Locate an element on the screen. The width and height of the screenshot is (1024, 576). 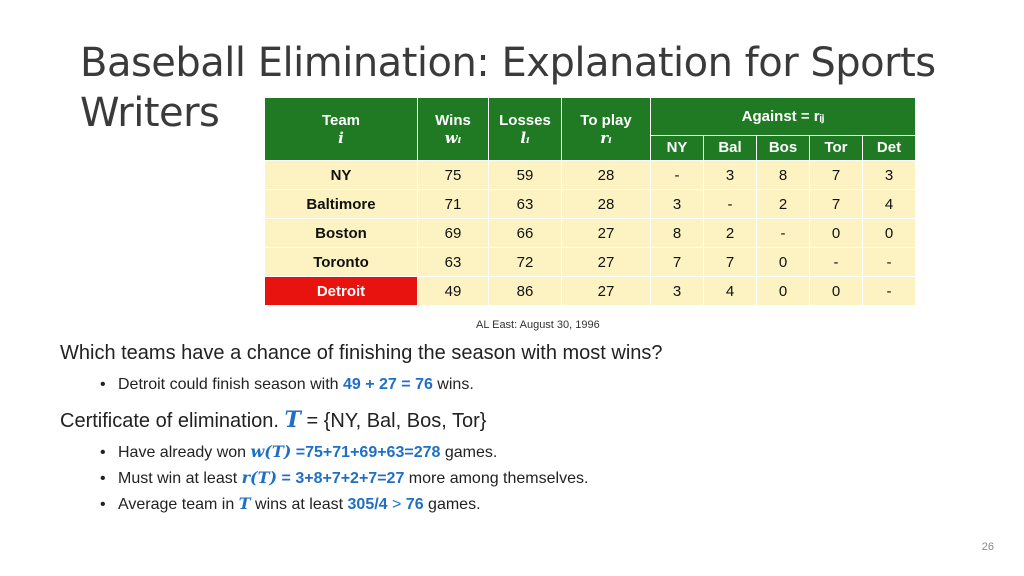
wins-cell: 71 is located at coordinates (453, 204).